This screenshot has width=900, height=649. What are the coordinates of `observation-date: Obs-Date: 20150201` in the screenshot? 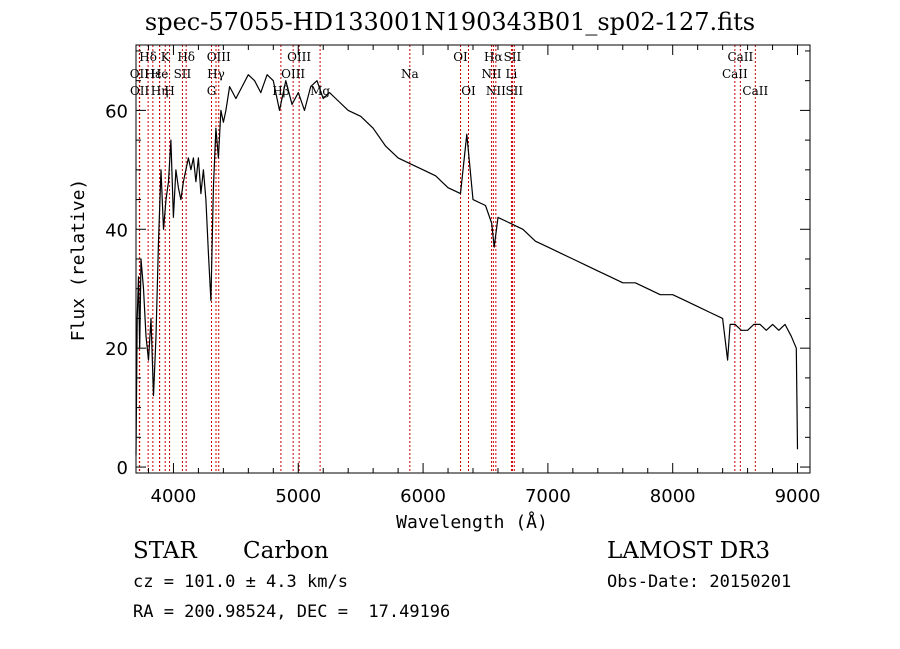 It's located at (699, 582).